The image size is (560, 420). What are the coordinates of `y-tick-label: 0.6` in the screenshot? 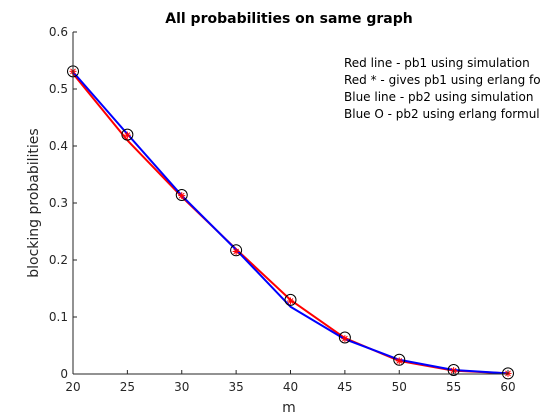 It's located at (58, 32).